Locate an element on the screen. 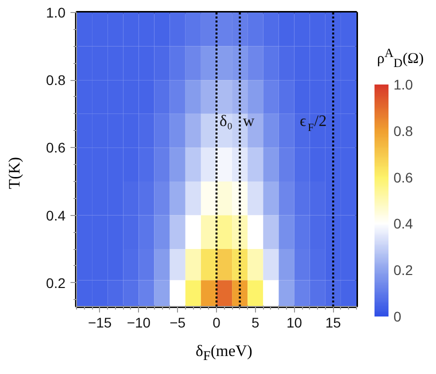 Image resolution: width=436 pixels, height=374 pixels. ref-line-label: w is located at coordinates (248, 121).